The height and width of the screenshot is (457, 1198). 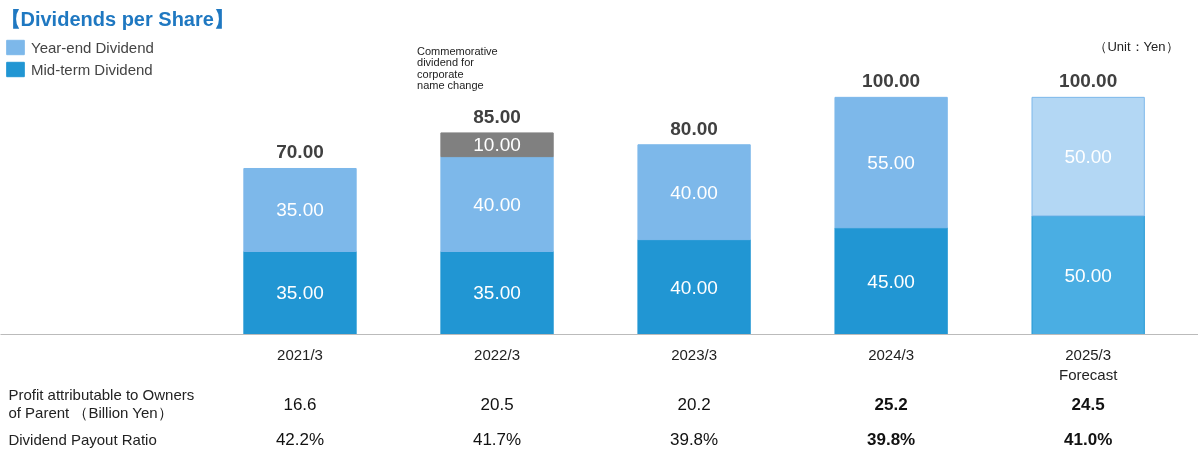 What do you see at coordinates (92, 47) in the screenshot?
I see `legend-label: Year-end Dividend` at bounding box center [92, 47].